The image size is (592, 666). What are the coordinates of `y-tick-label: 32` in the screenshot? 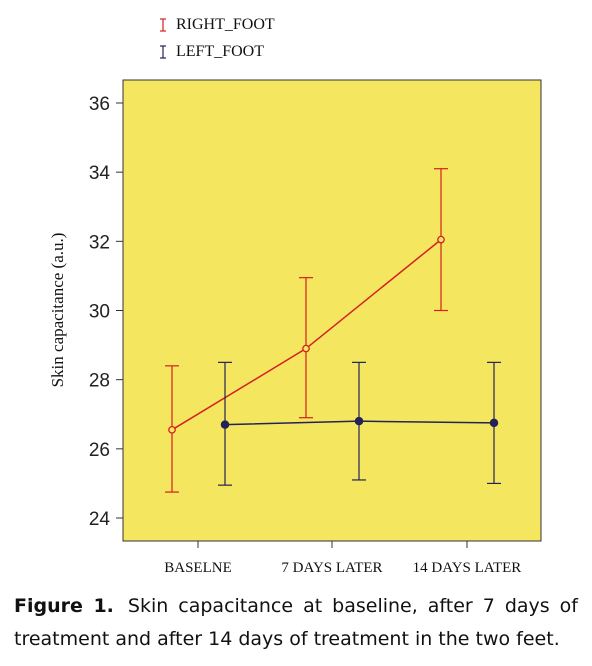 It's located at (99, 242).